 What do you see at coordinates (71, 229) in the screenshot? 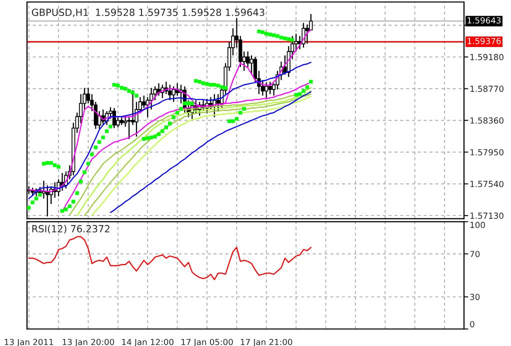
I see `chart-title: RSI(12) 76.2372` at bounding box center [71, 229].